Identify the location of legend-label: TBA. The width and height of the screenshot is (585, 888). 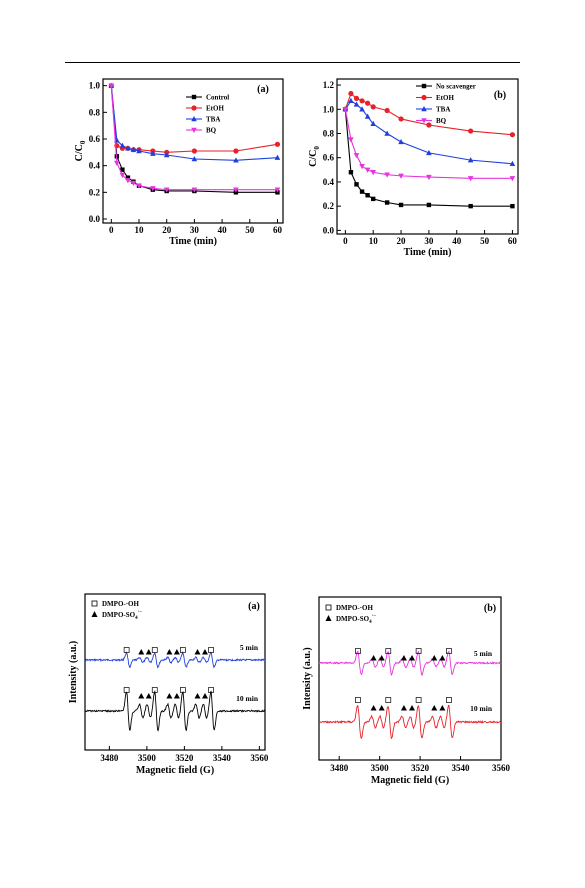
(443, 110).